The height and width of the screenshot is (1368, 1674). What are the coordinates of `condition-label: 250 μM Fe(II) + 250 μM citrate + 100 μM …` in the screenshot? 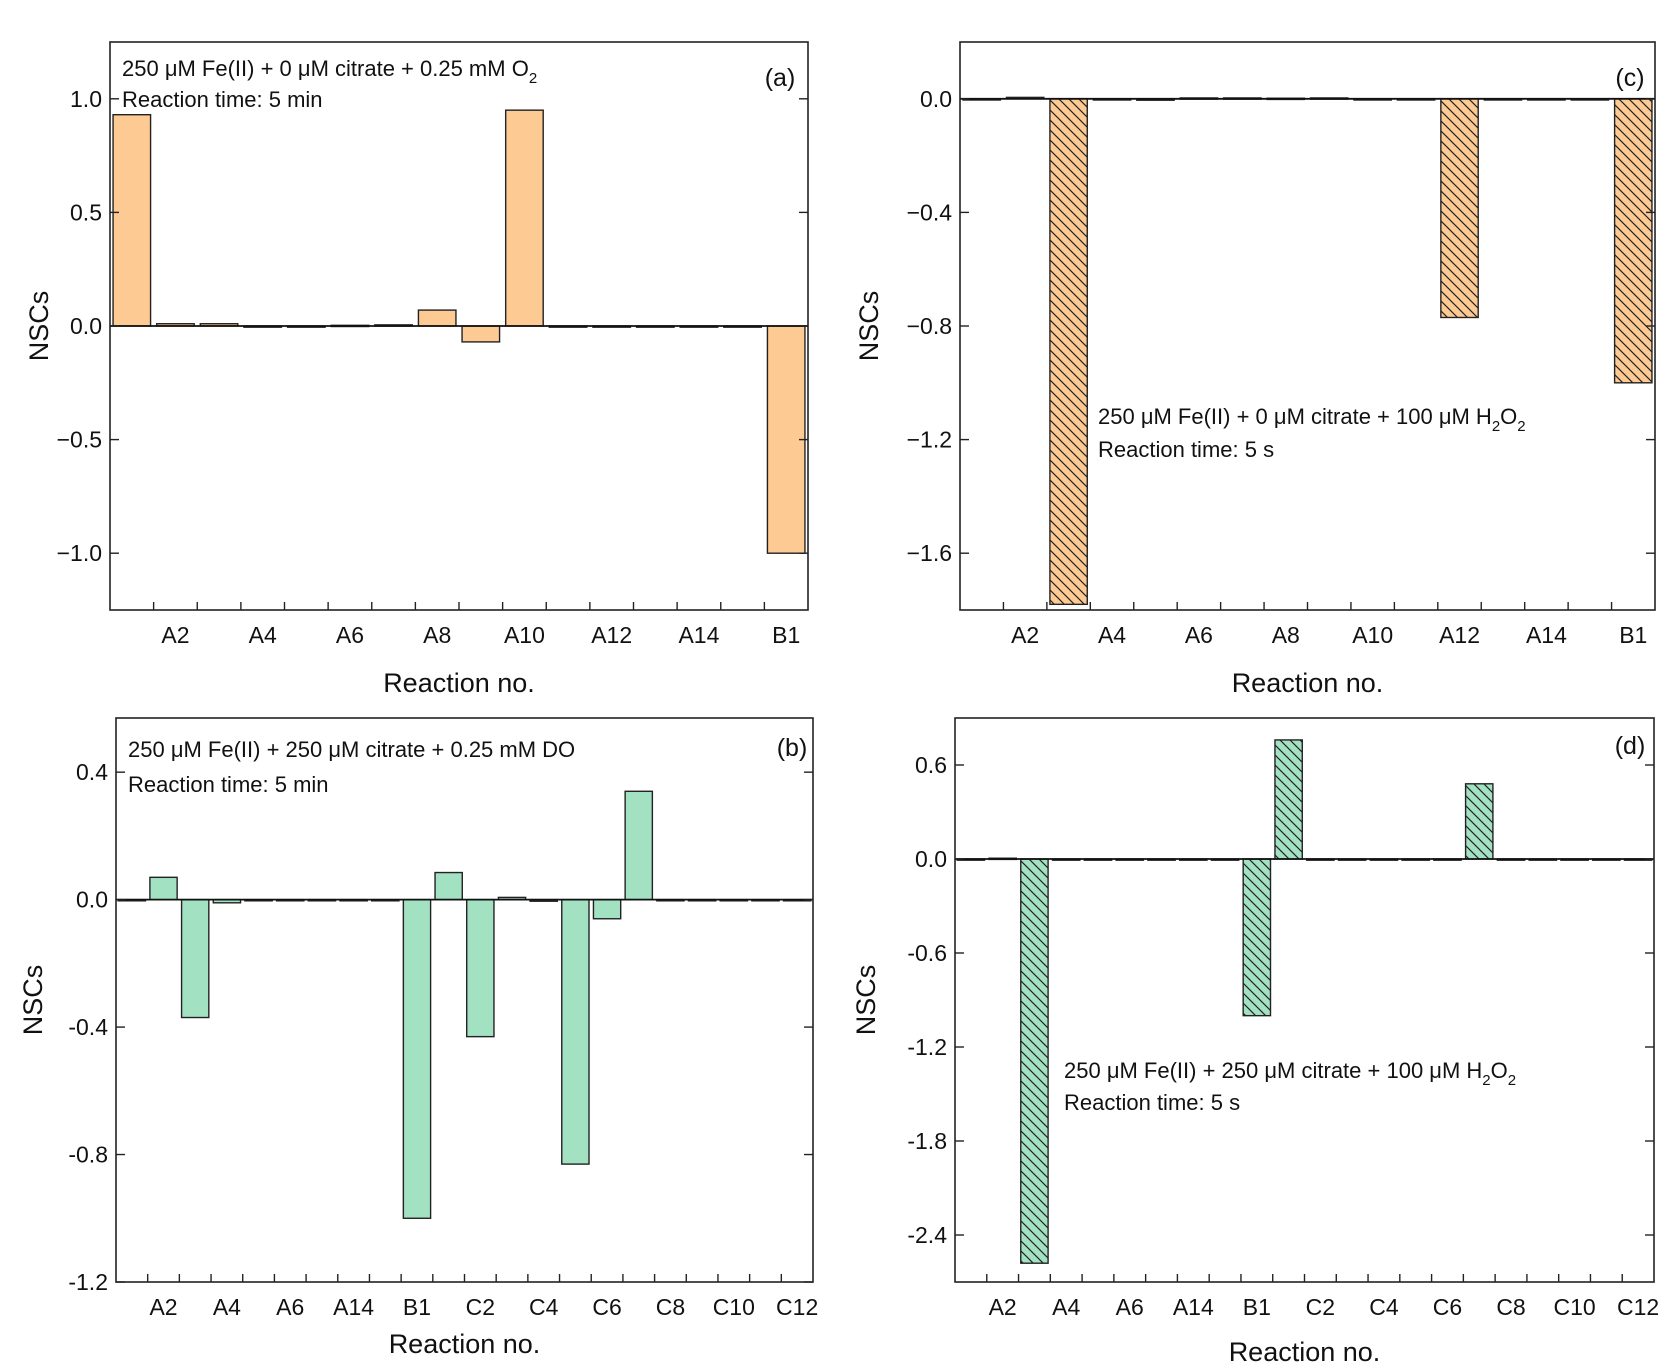 It's located at (1290, 1073).